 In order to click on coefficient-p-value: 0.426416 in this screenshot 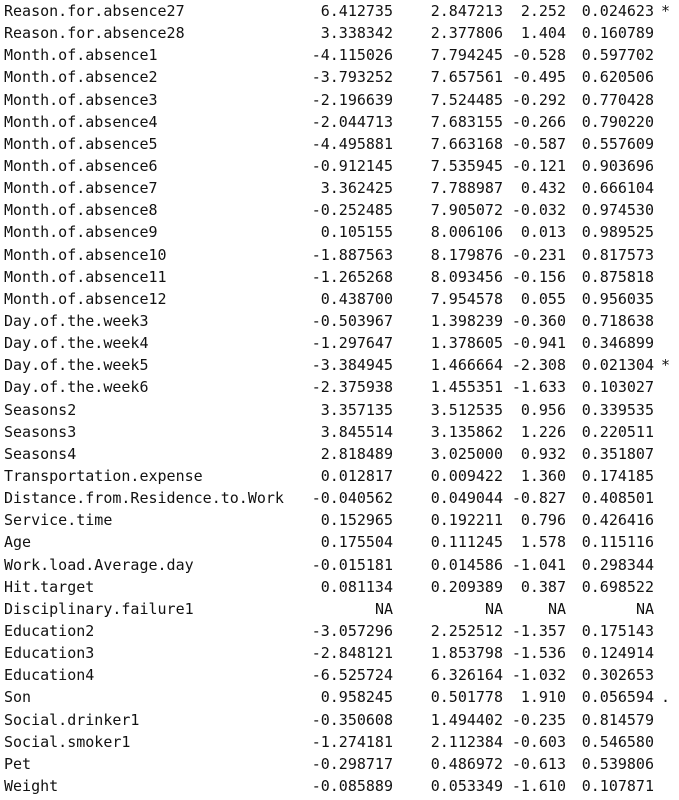, I will do `click(617, 520)`.